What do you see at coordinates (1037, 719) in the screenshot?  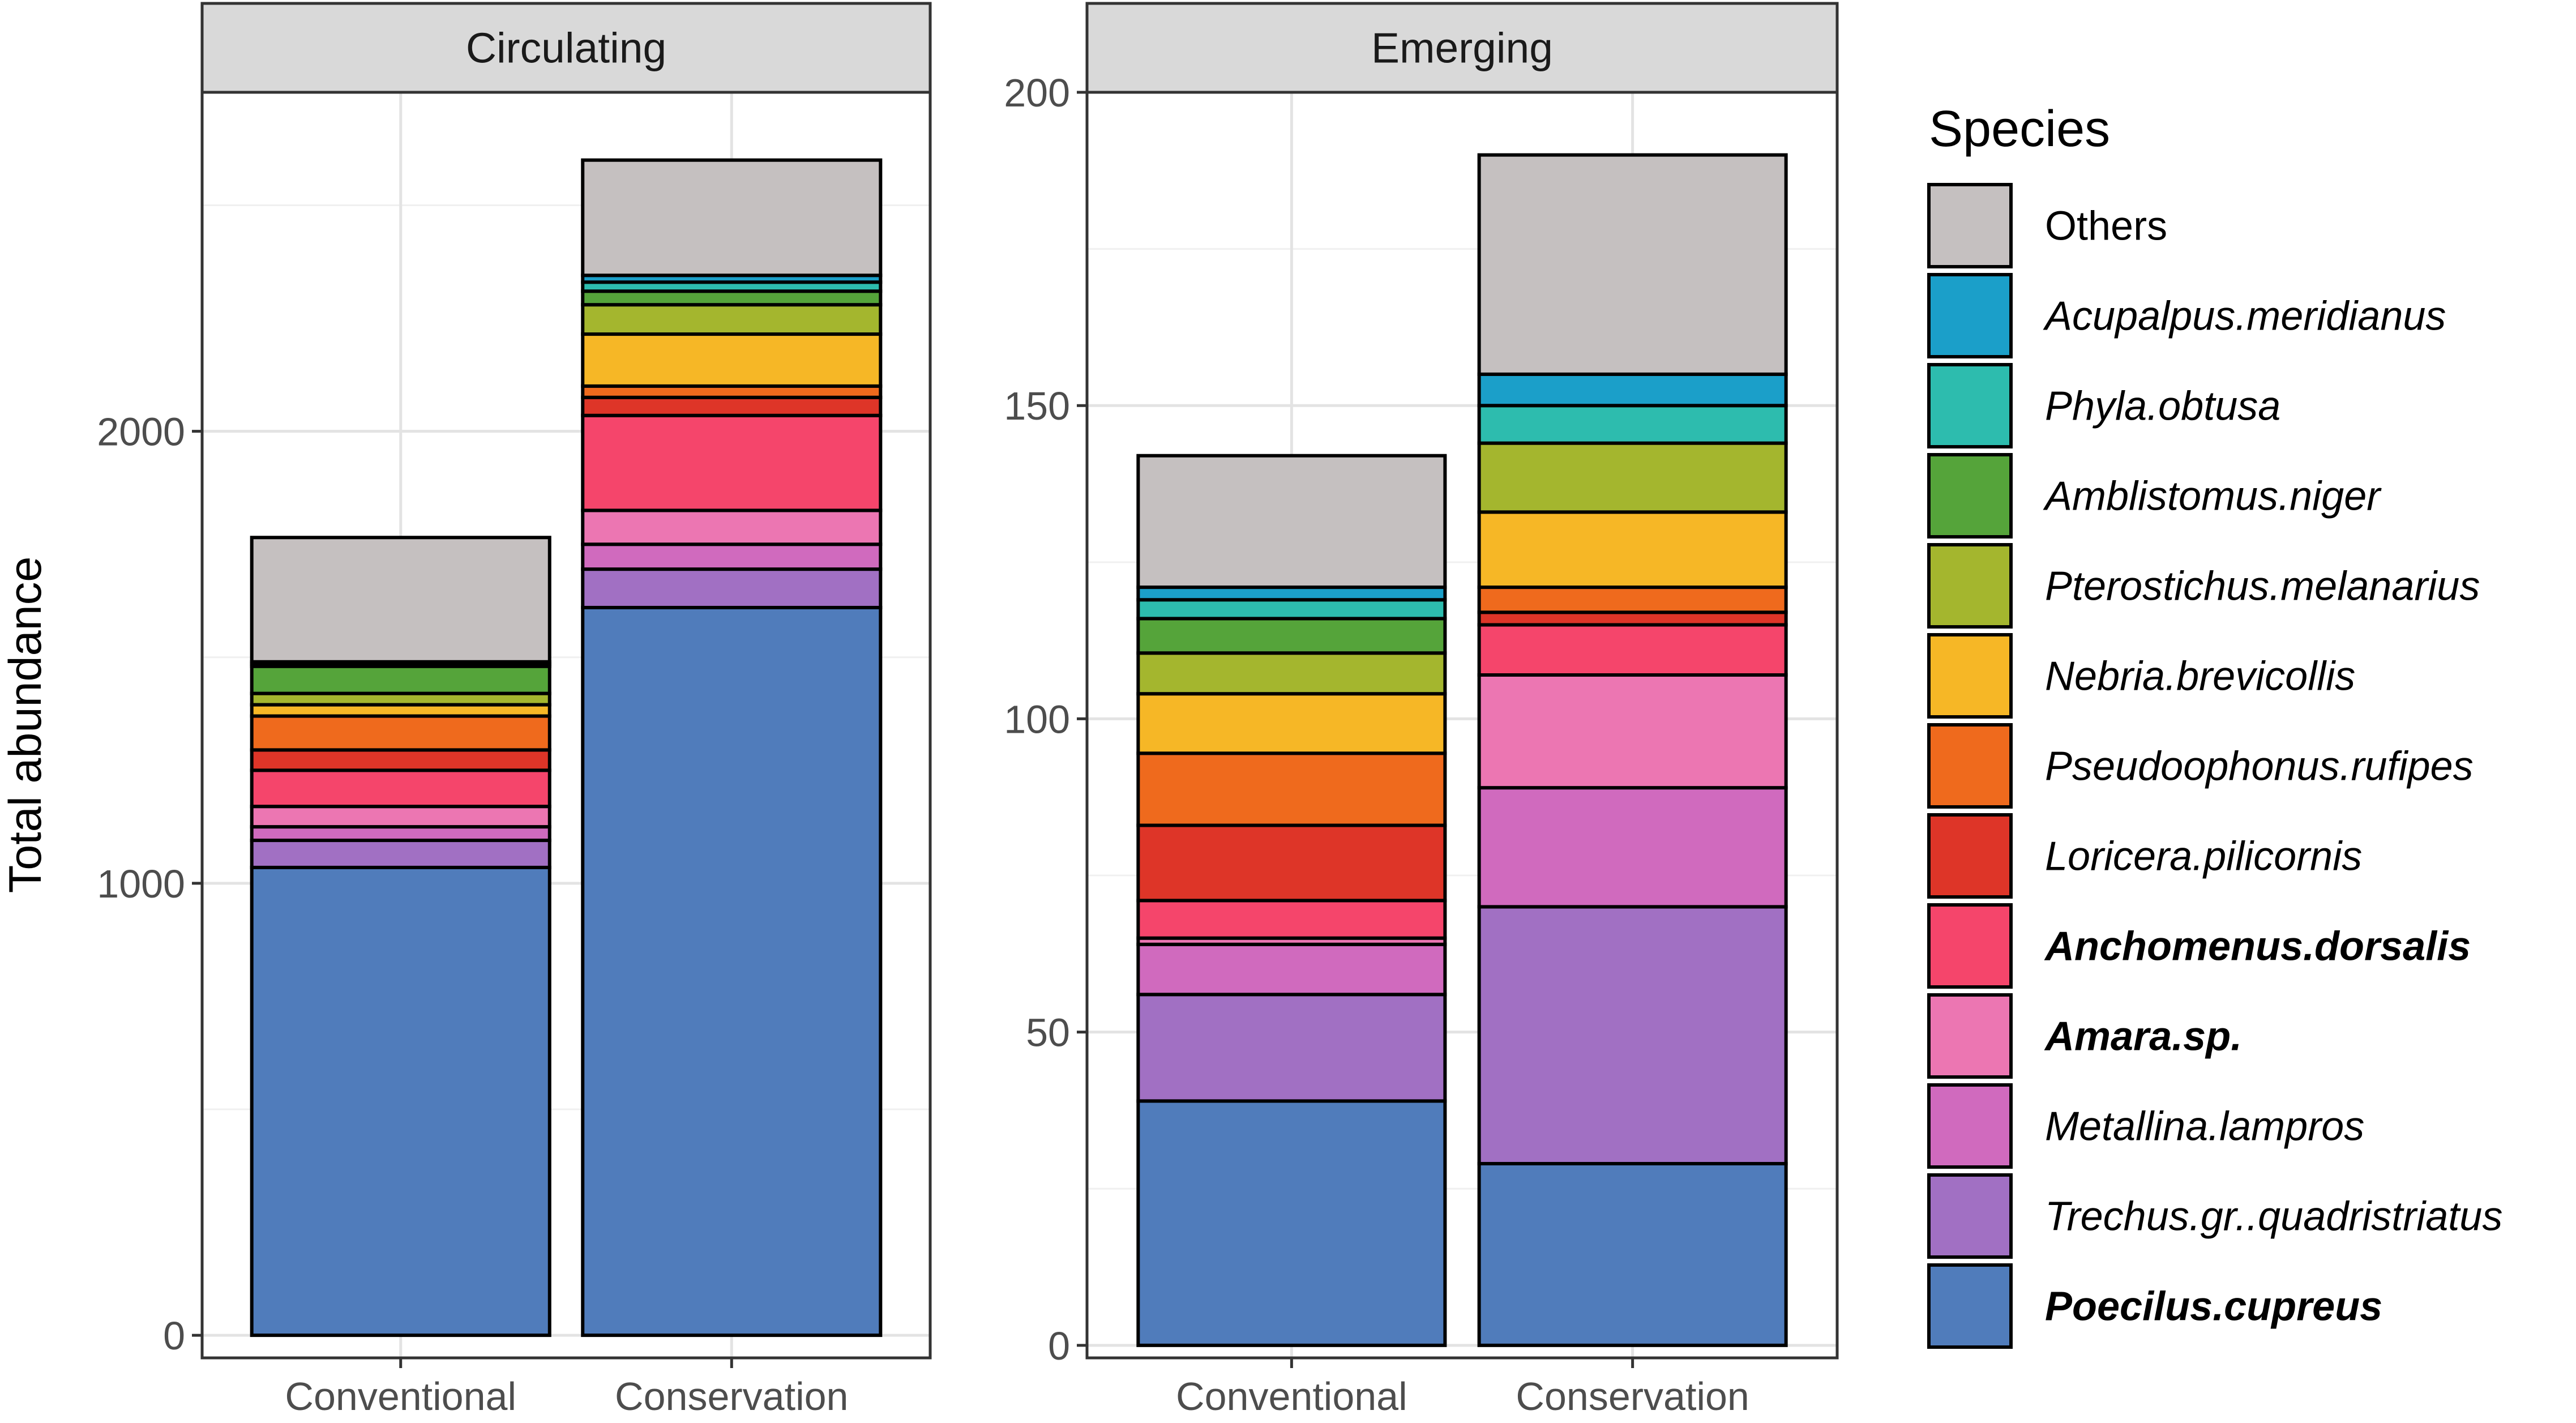 I see `y-tick-label: 100` at bounding box center [1037, 719].